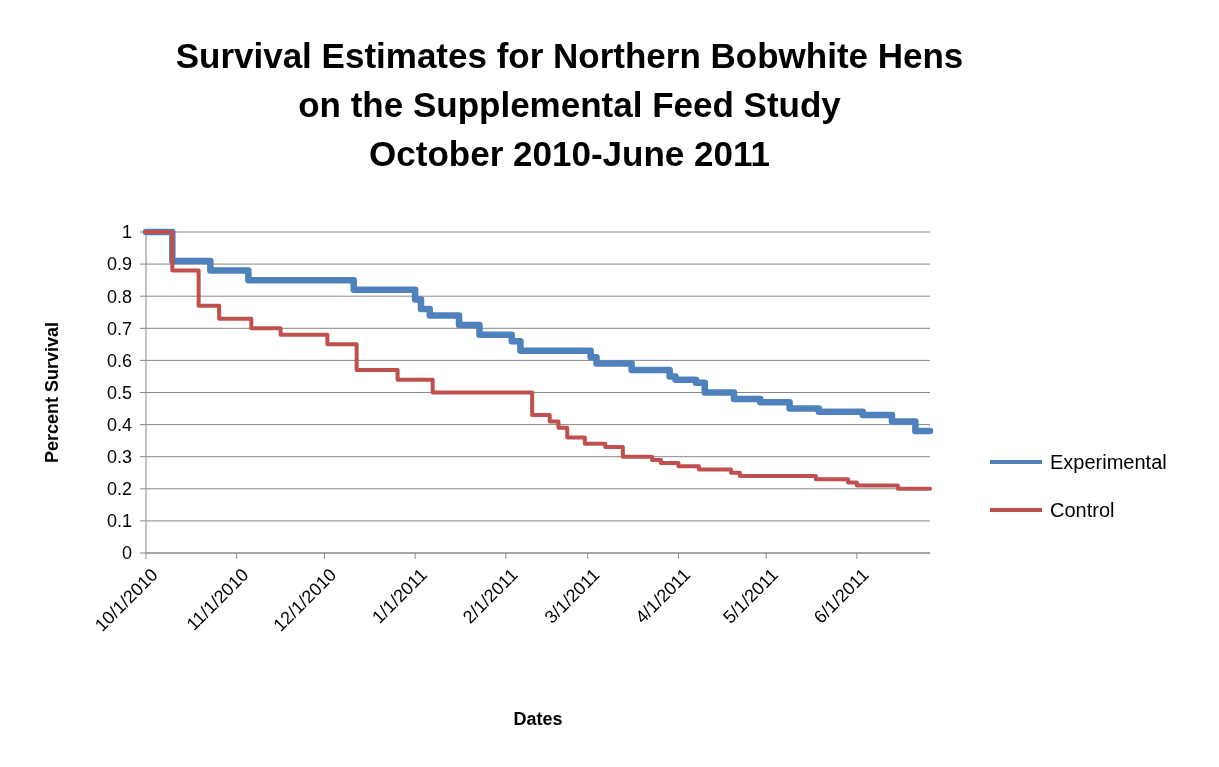 This screenshot has height=767, width=1219. What do you see at coordinates (119, 521) in the screenshot?
I see `y-tick-label: 0.1` at bounding box center [119, 521].